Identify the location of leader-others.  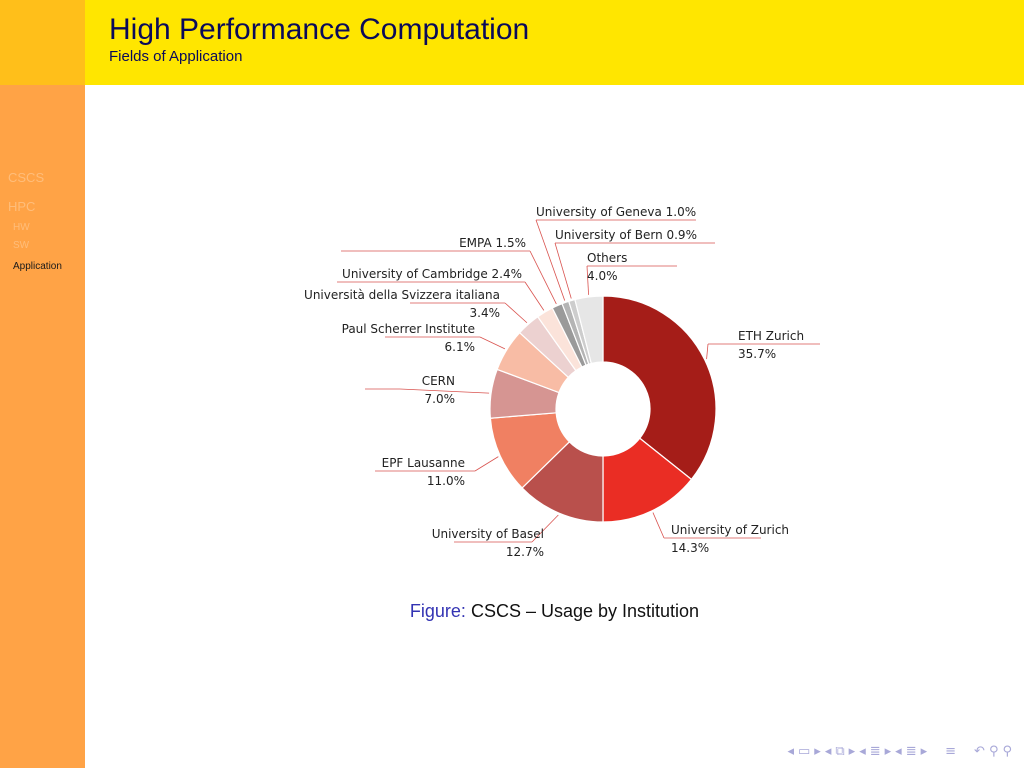
(587, 280).